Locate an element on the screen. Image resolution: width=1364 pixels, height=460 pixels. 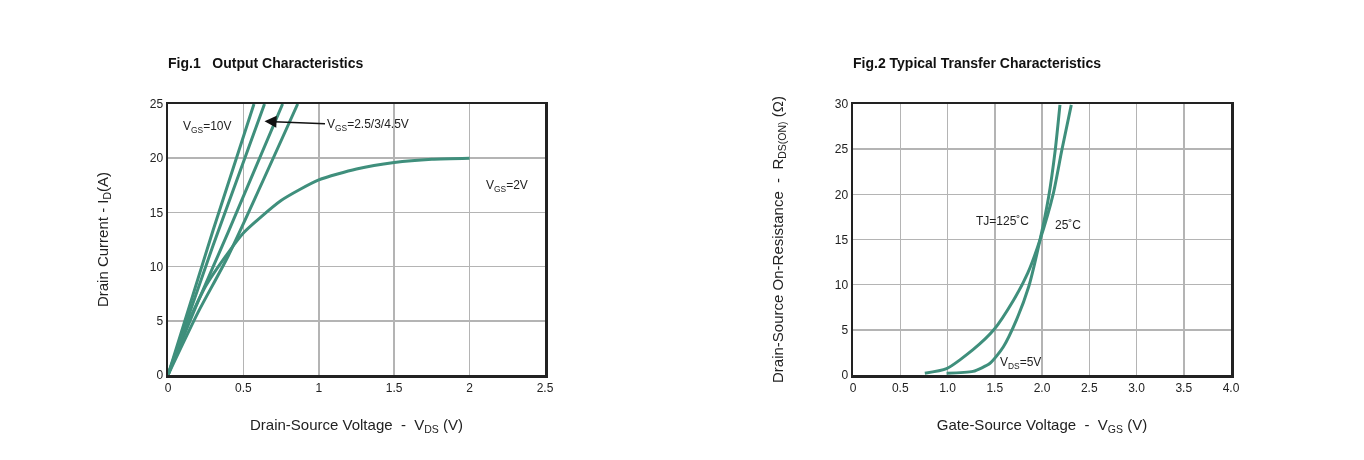
annotation: V$_{GS}$=2V is located at coordinates (507, 186).